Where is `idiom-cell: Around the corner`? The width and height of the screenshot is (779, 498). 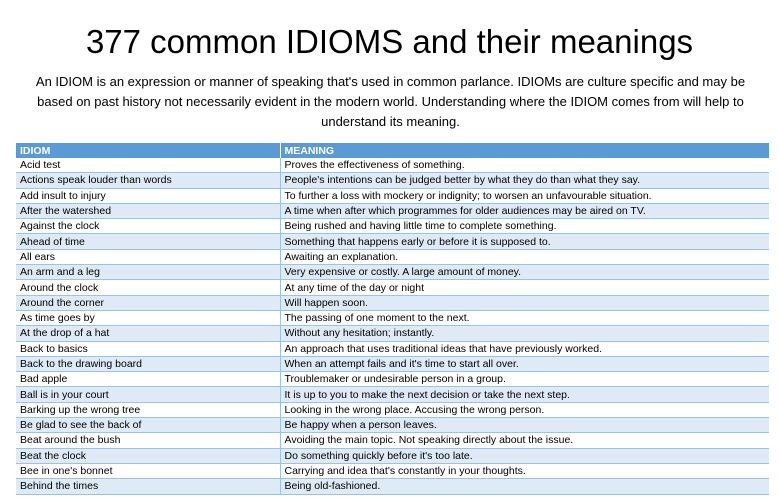
idiom-cell: Around the corner is located at coordinates (148, 303).